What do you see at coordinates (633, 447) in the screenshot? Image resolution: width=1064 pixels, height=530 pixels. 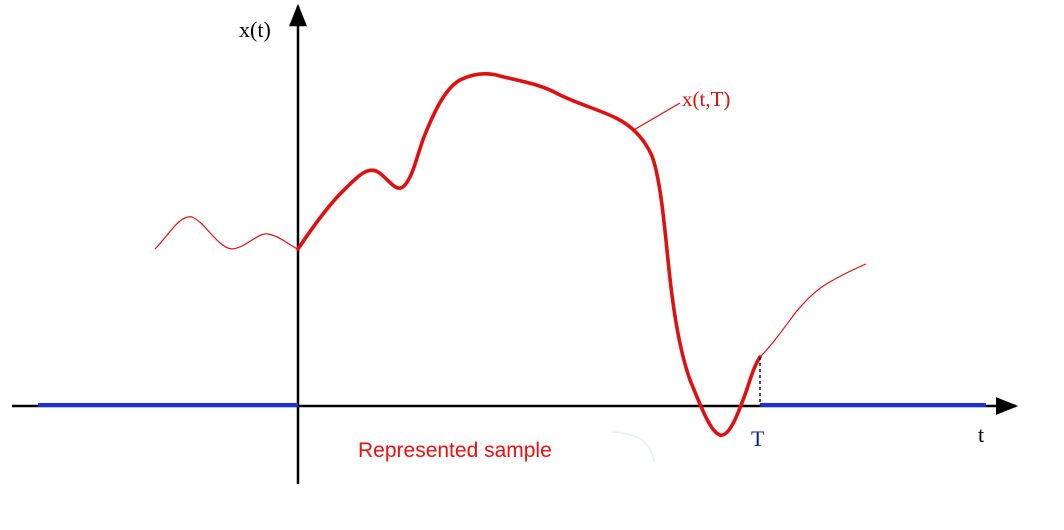 I see `faint-mark` at bounding box center [633, 447].